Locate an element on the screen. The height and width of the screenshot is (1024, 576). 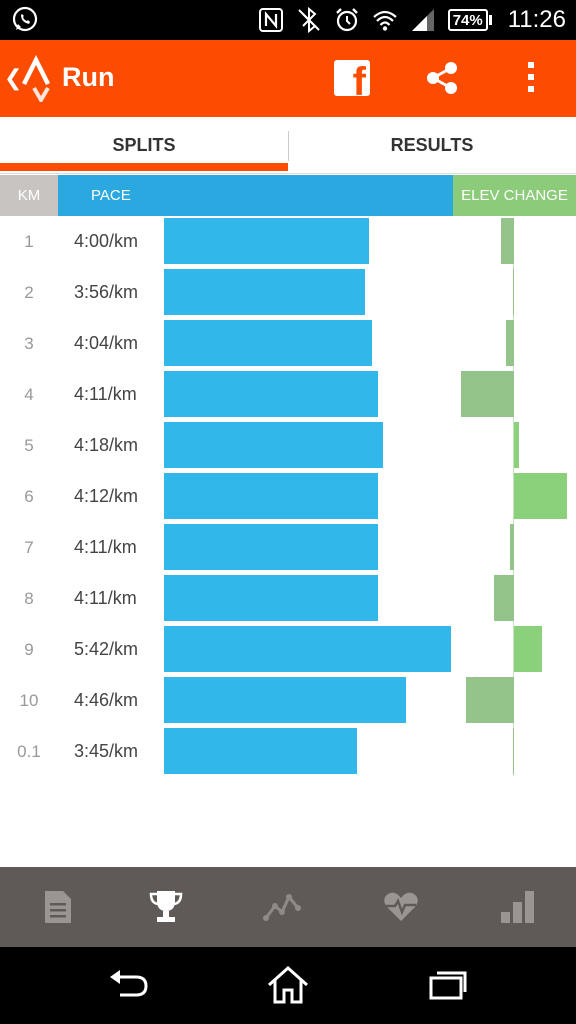
split-km: 2 is located at coordinates (29, 292).